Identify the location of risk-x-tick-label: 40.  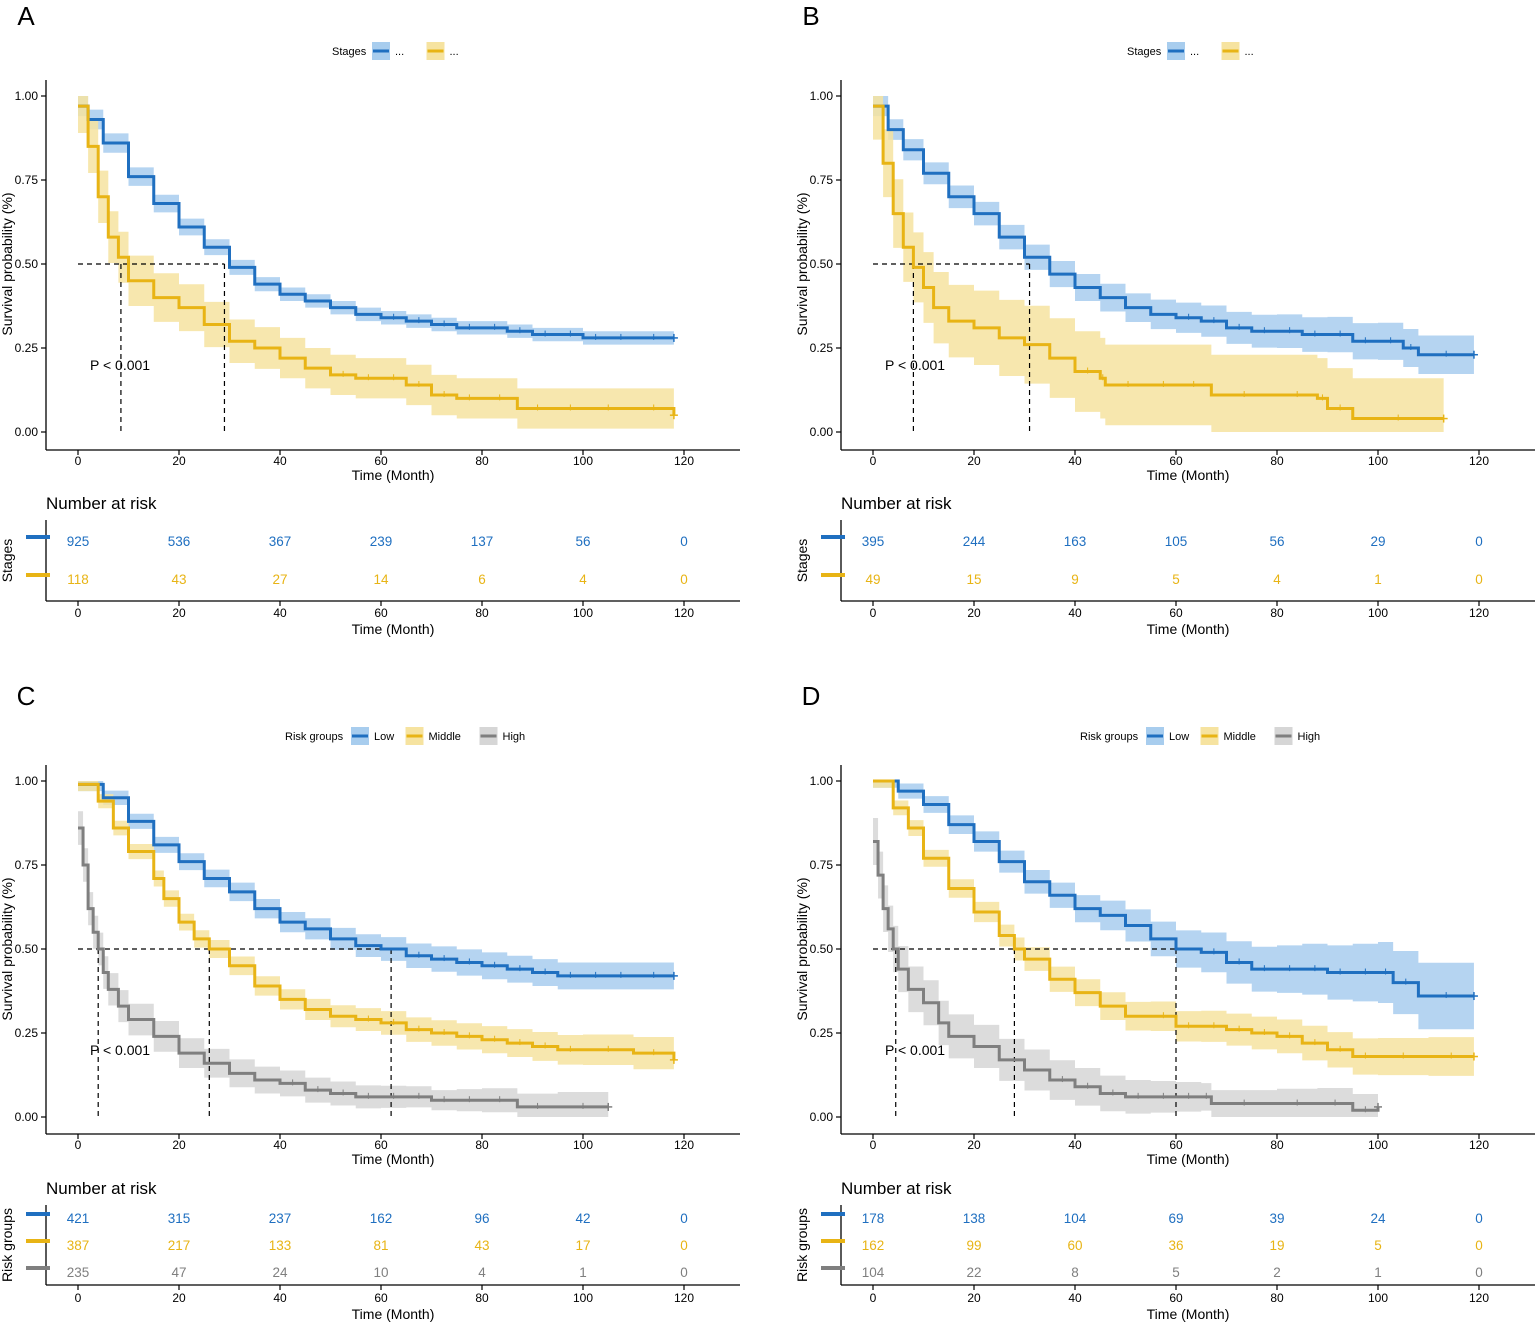
(280, 613).